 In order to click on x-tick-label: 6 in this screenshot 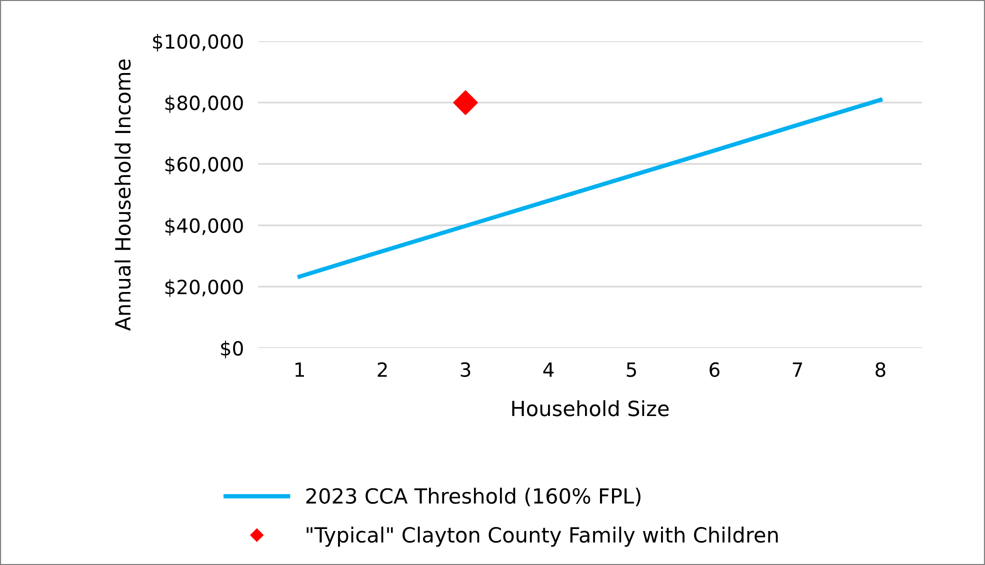, I will do `click(715, 369)`.